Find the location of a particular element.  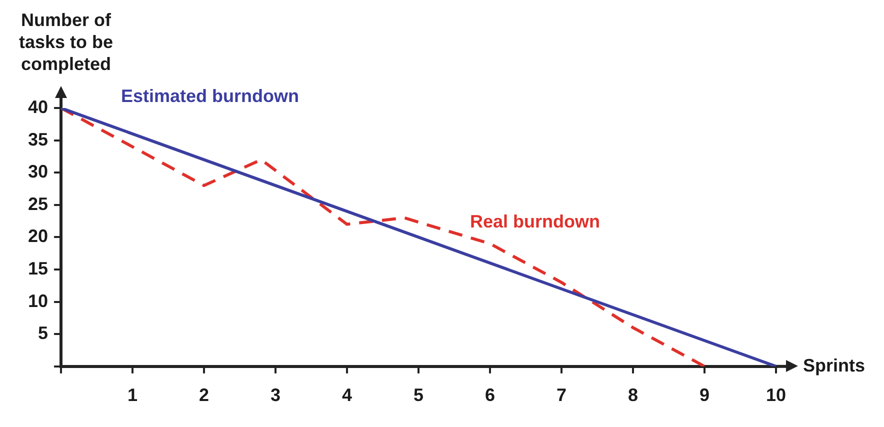

y-tick-label: 35 is located at coordinates (38, 139).